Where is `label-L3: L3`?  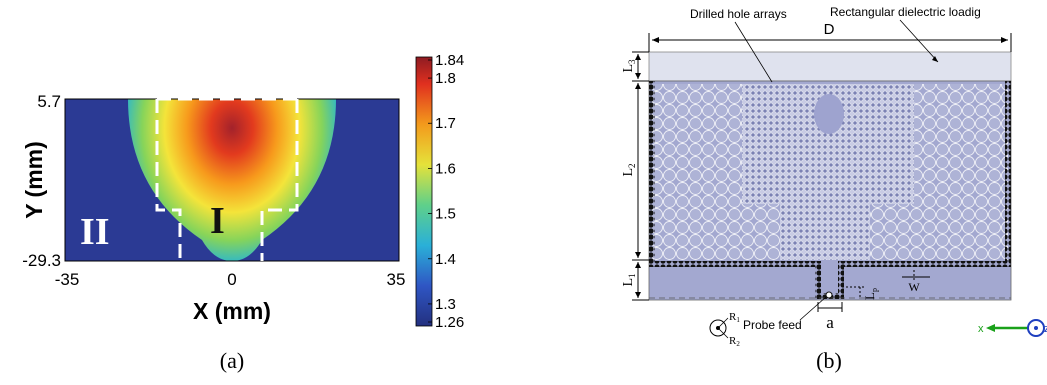 label-L3: L3 is located at coordinates (629, 66).